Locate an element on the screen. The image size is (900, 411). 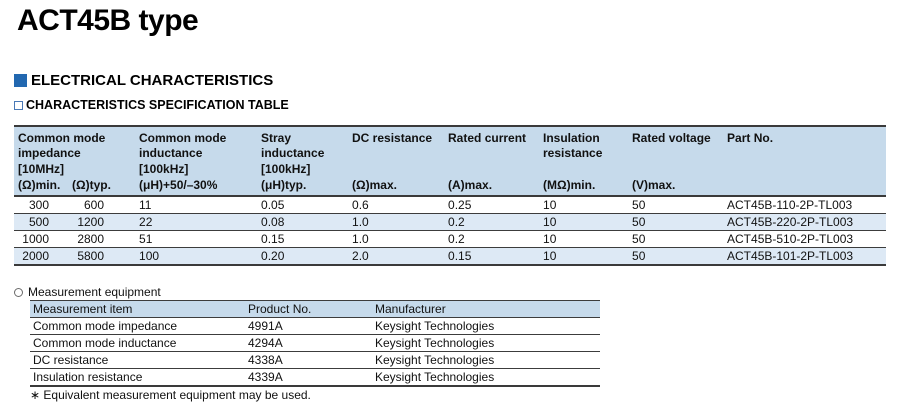
spec-cell: 2000 is located at coordinates (35, 256).